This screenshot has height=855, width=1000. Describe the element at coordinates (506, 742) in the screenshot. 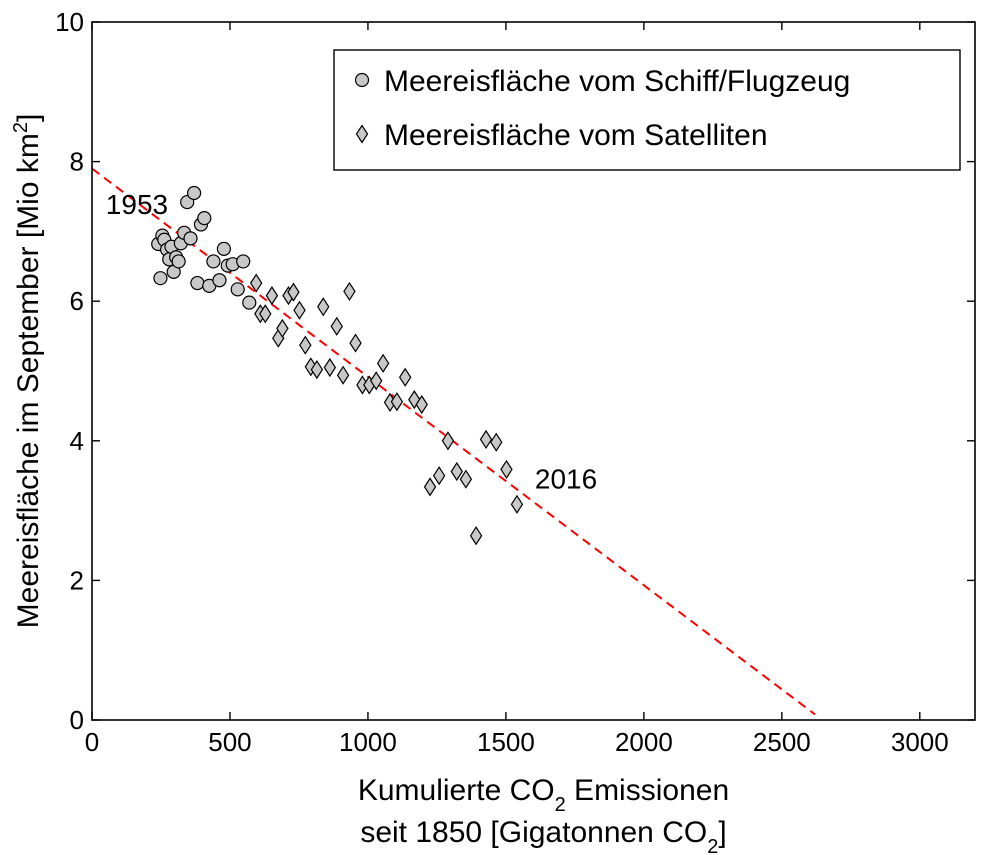

I see `x-tick-label: 1500` at that location.